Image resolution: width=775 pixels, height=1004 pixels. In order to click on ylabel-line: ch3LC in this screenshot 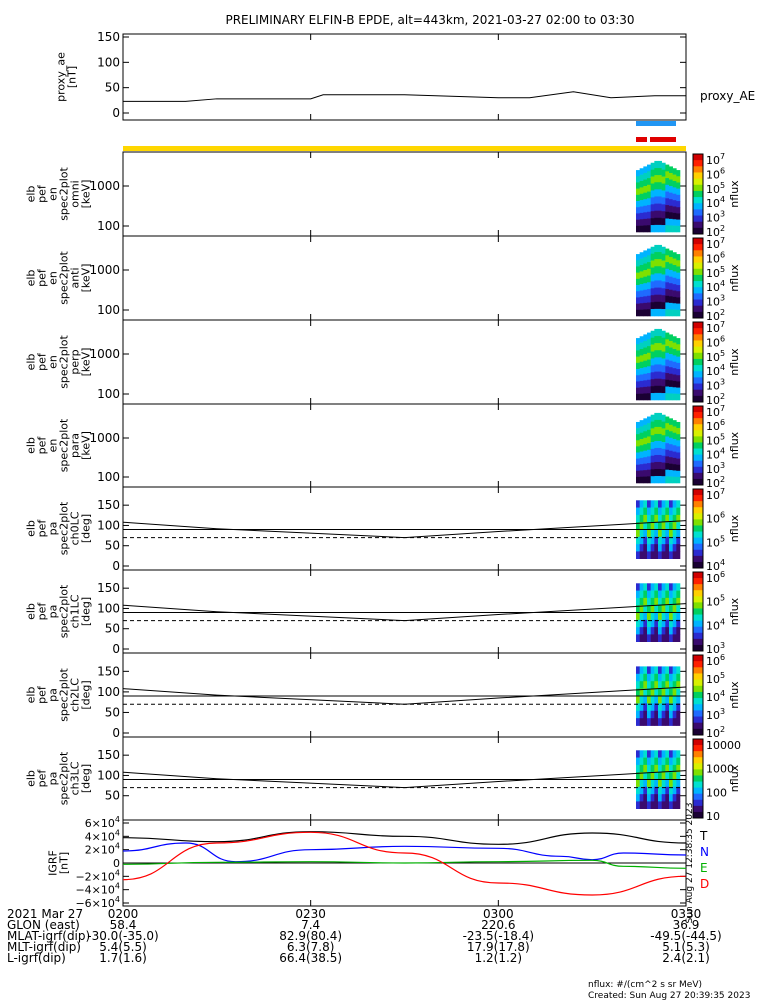, I will do `click(75, 778)`.